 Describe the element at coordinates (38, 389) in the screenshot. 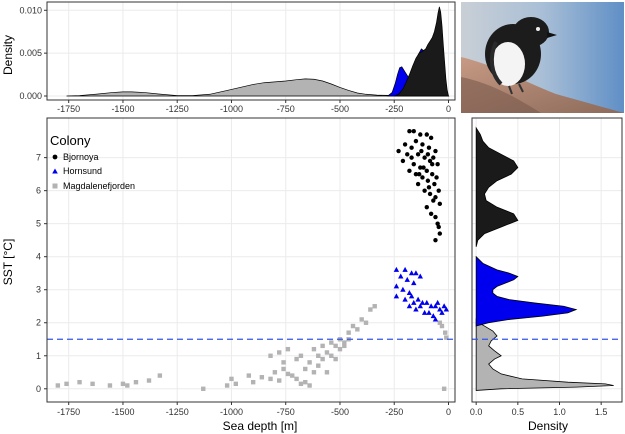

I see `scatter-y-tick-label: 0` at that location.